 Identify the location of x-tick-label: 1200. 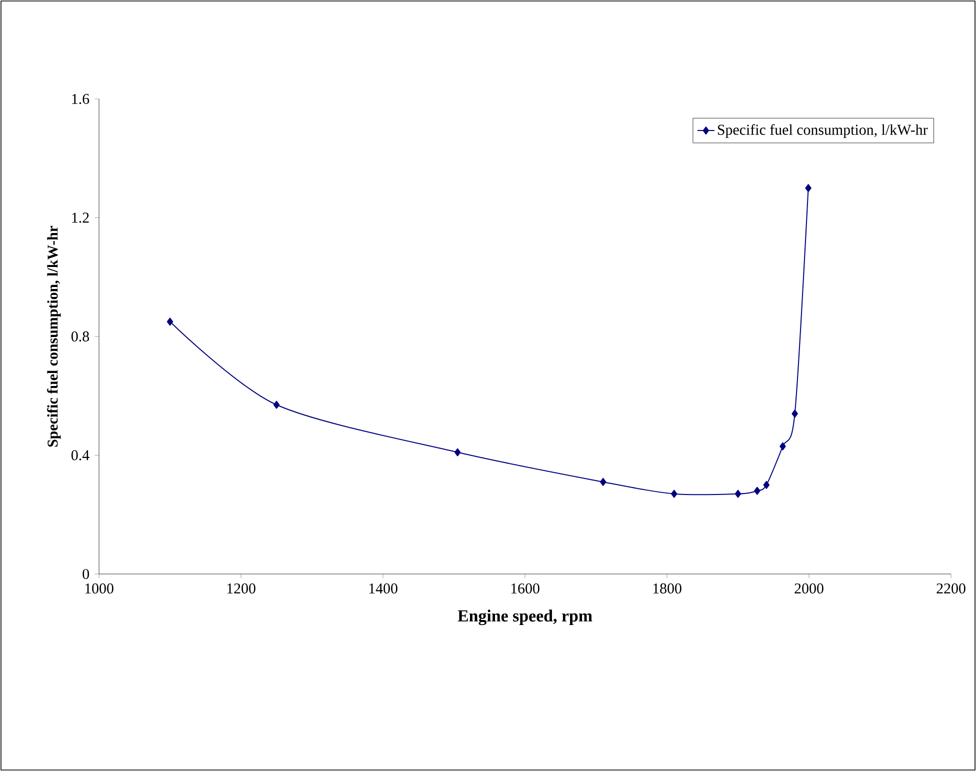
(241, 588).